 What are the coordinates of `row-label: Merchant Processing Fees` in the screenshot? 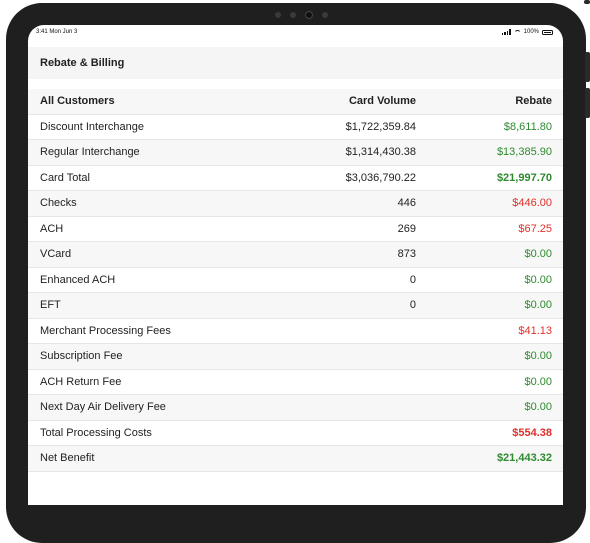 It's located at (105, 330).